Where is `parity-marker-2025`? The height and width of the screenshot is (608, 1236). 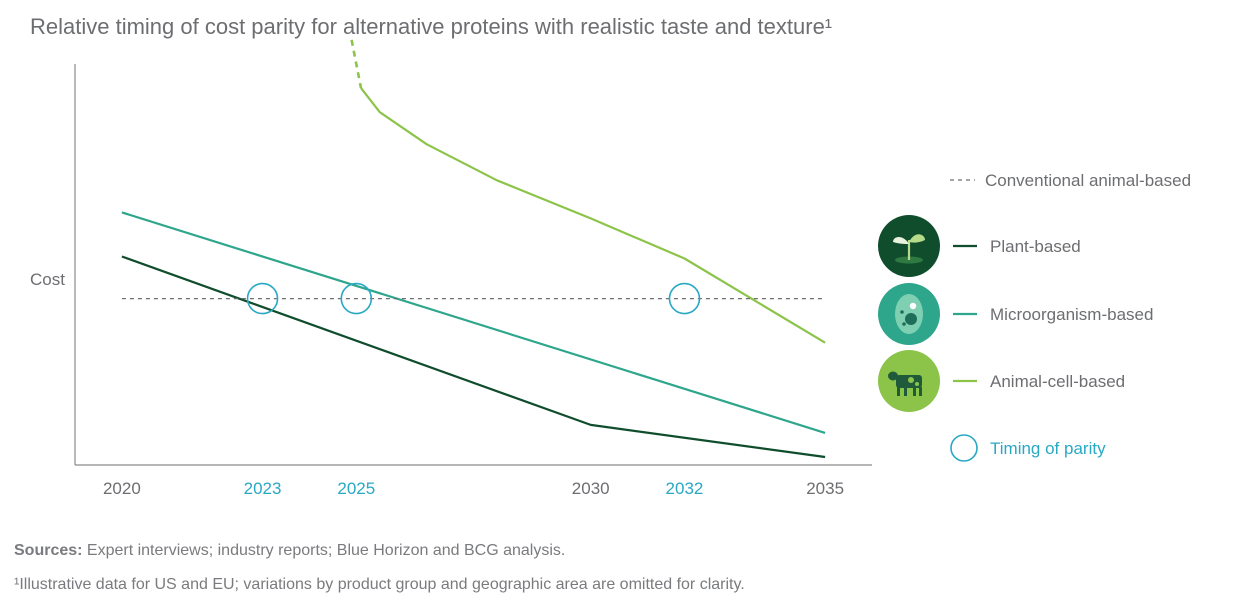
parity-marker-2025 is located at coordinates (356, 298).